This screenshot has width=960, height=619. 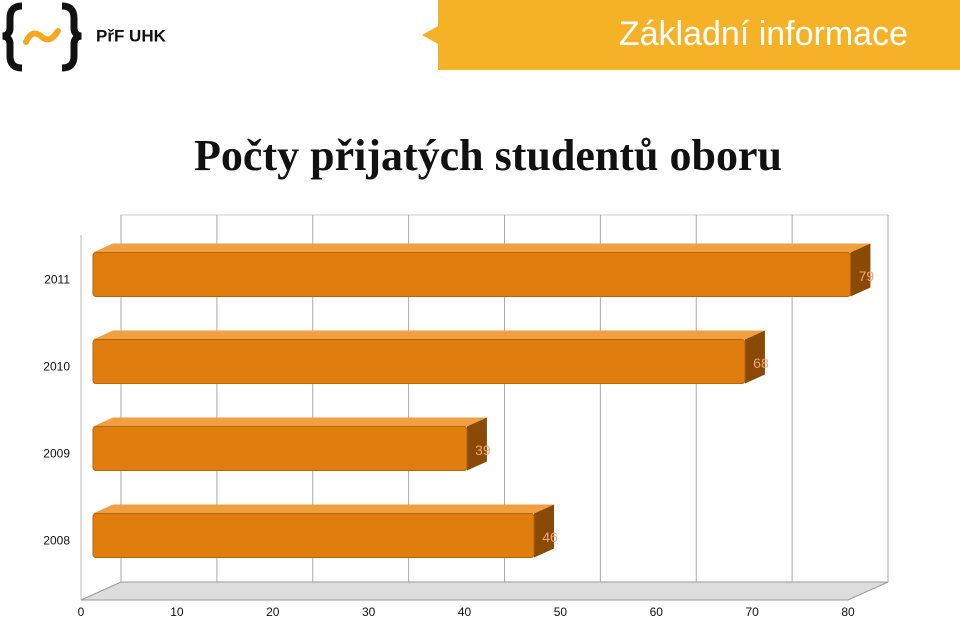 What do you see at coordinates (848, 612) in the screenshot?
I see `x-tick-label: 80` at bounding box center [848, 612].